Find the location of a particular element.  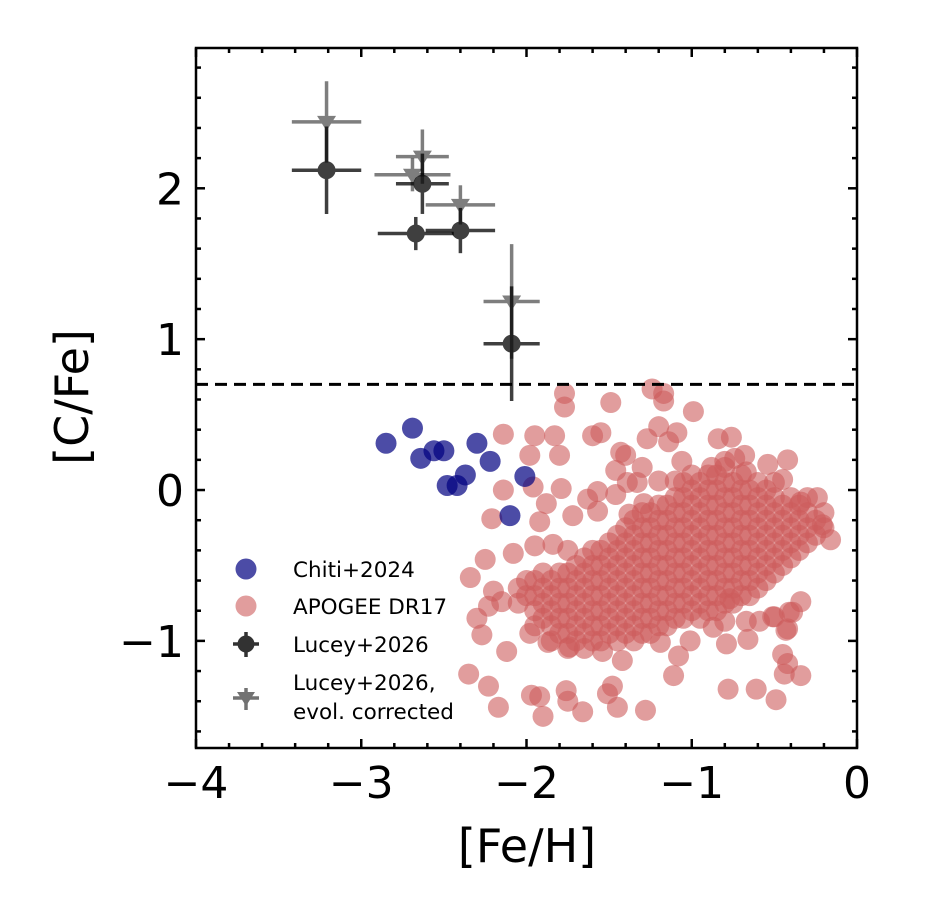

legend-label-apogee: APOGEE DR17 is located at coordinates (370, 607).